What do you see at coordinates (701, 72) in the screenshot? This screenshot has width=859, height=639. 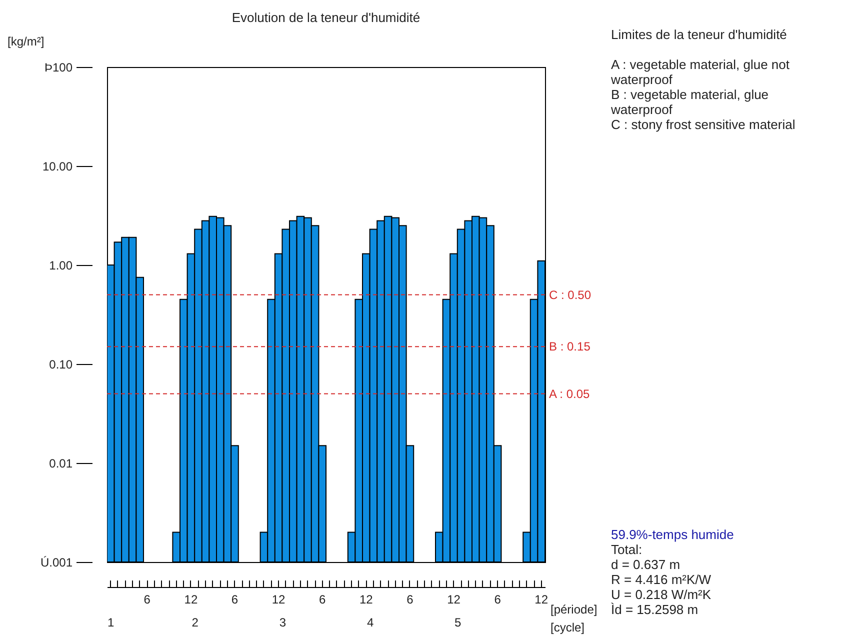 I see `text: A : vegetable material, glue not waterproof` at bounding box center [701, 72].